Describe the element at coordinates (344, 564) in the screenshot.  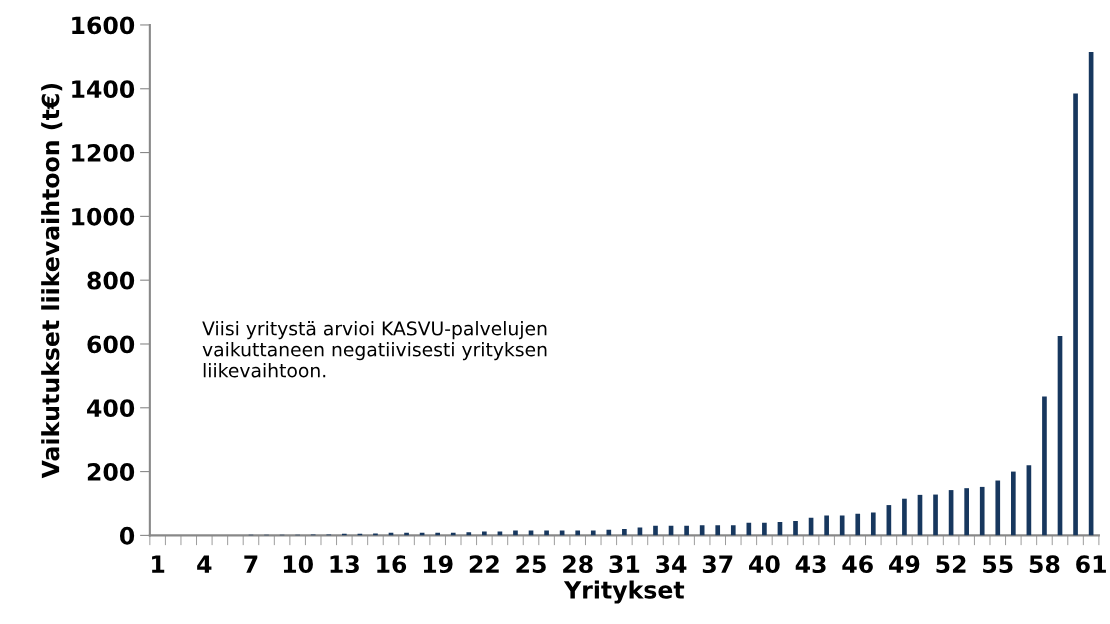
I see `x-tick-label: 13` at that location.